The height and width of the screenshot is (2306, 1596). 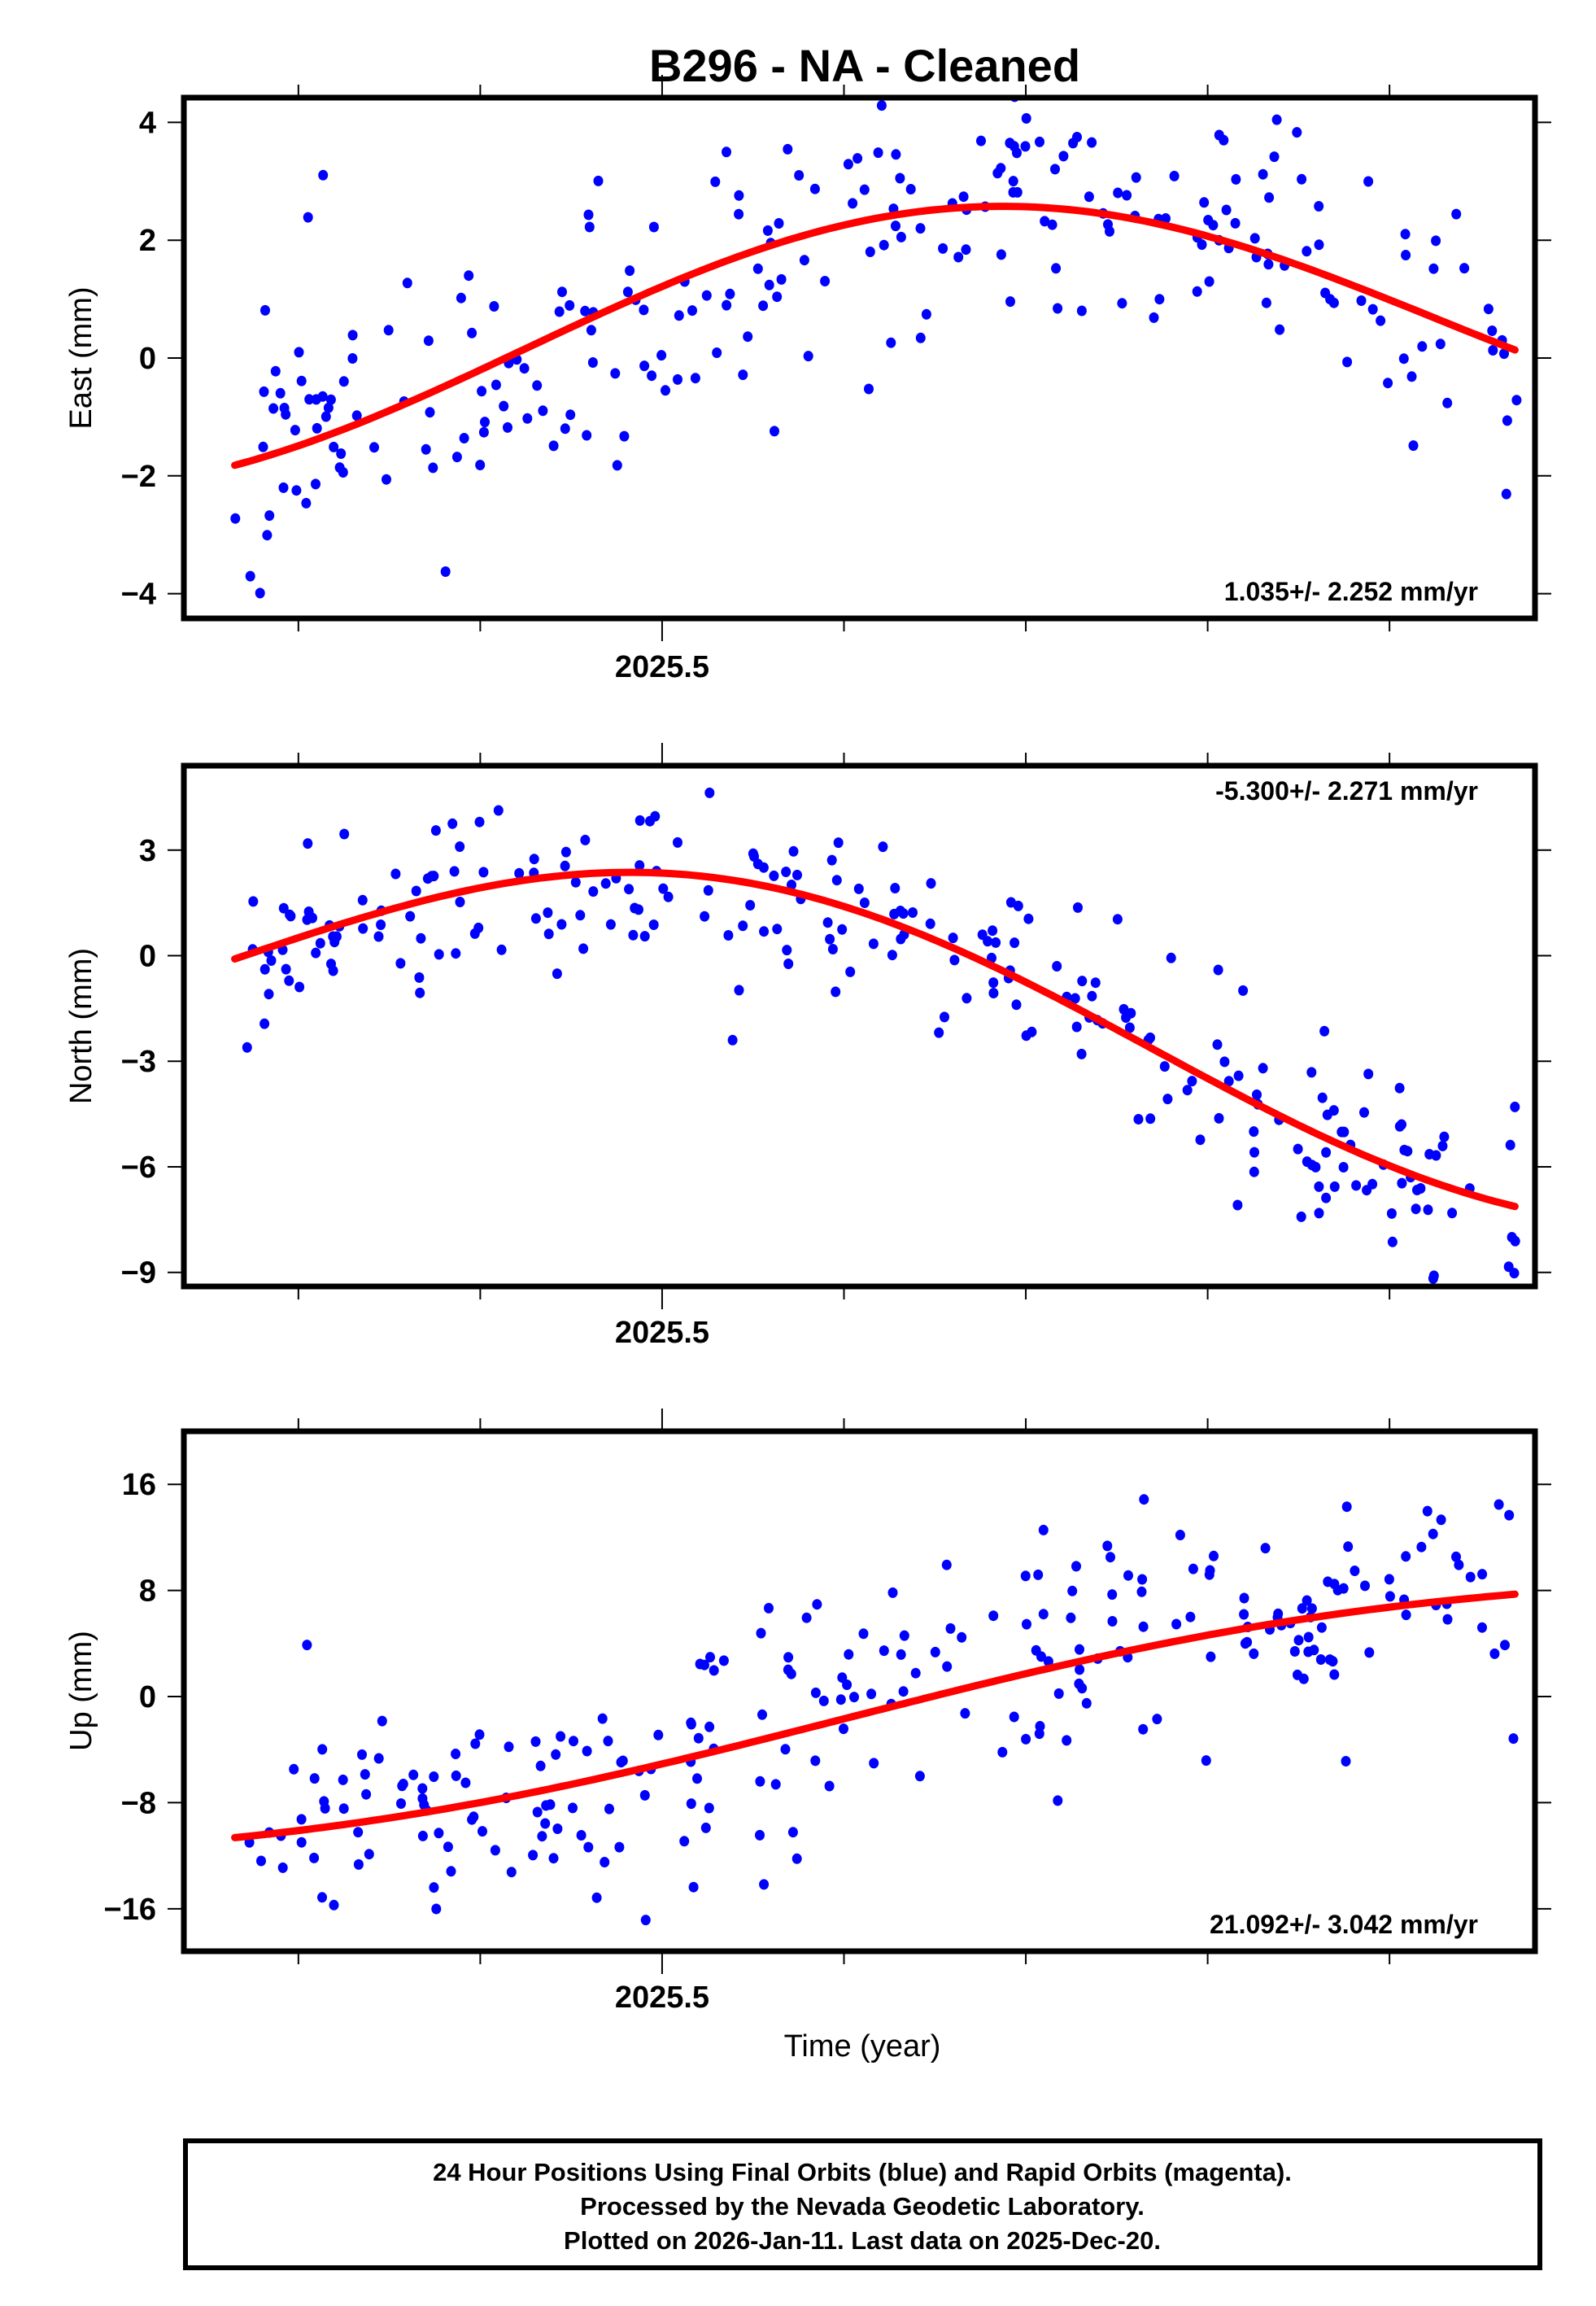 I want to click on footer-frame, so click(x=862, y=2204).